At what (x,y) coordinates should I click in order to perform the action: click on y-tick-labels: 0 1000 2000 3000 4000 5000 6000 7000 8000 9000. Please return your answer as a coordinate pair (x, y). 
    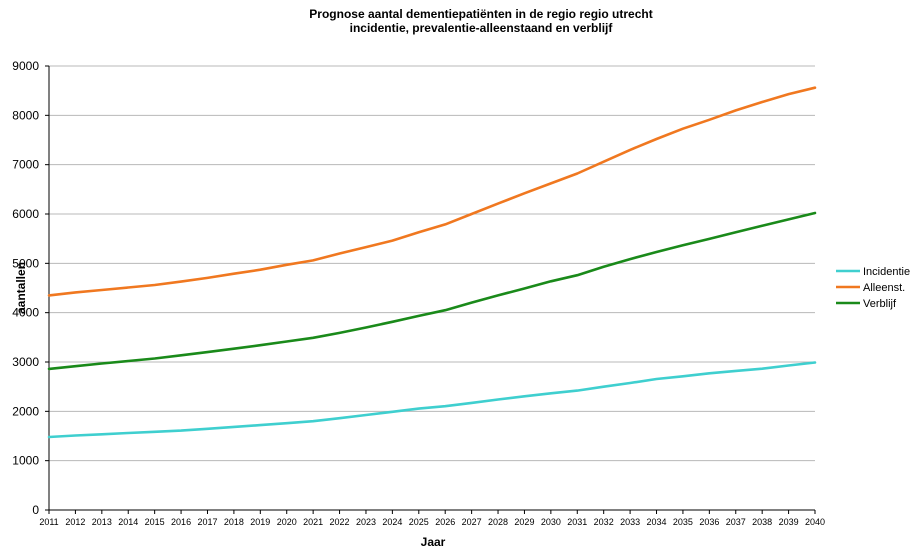
    Looking at the image, I should click on (25, 288).